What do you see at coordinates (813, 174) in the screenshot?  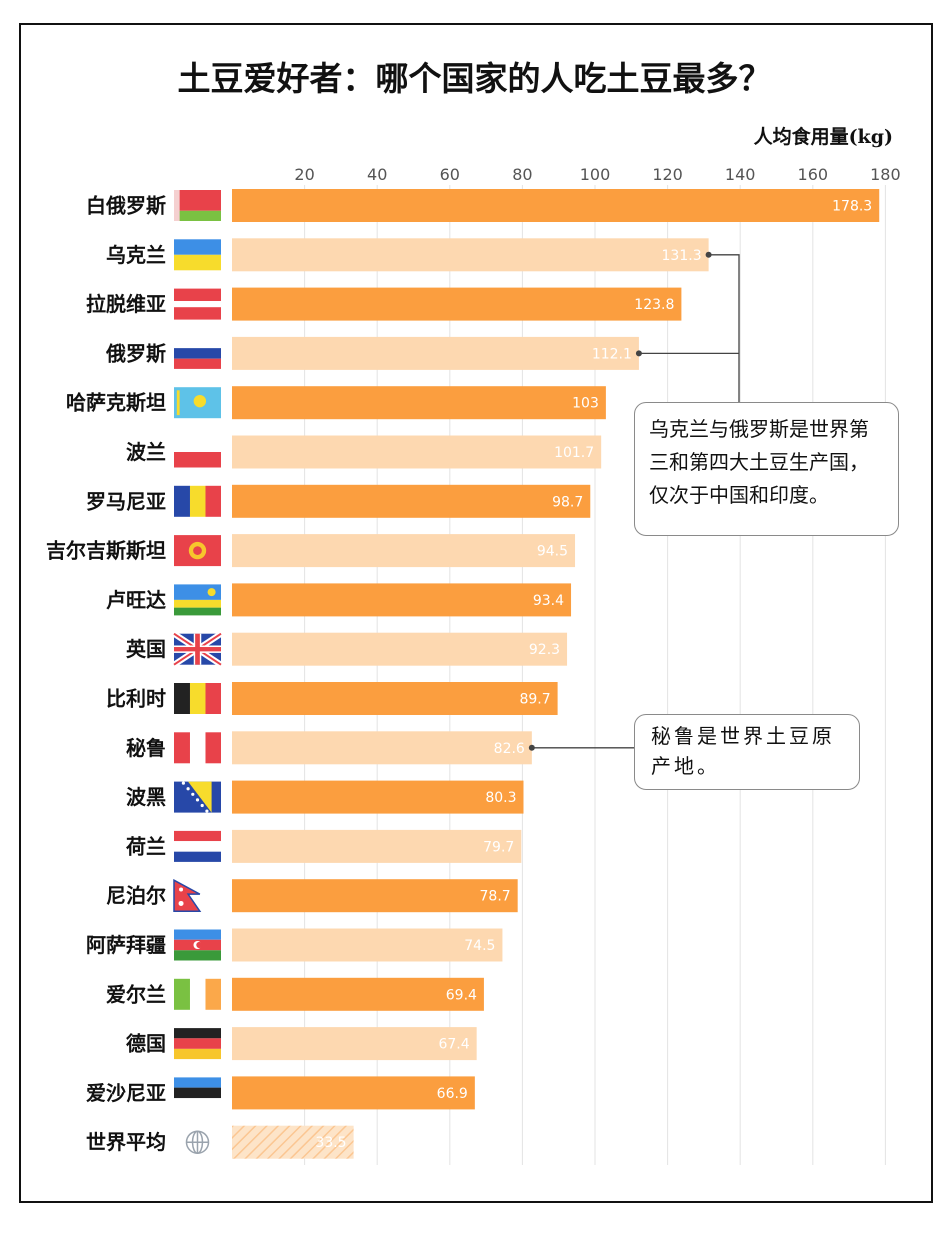 I see `tick-label: 160` at bounding box center [813, 174].